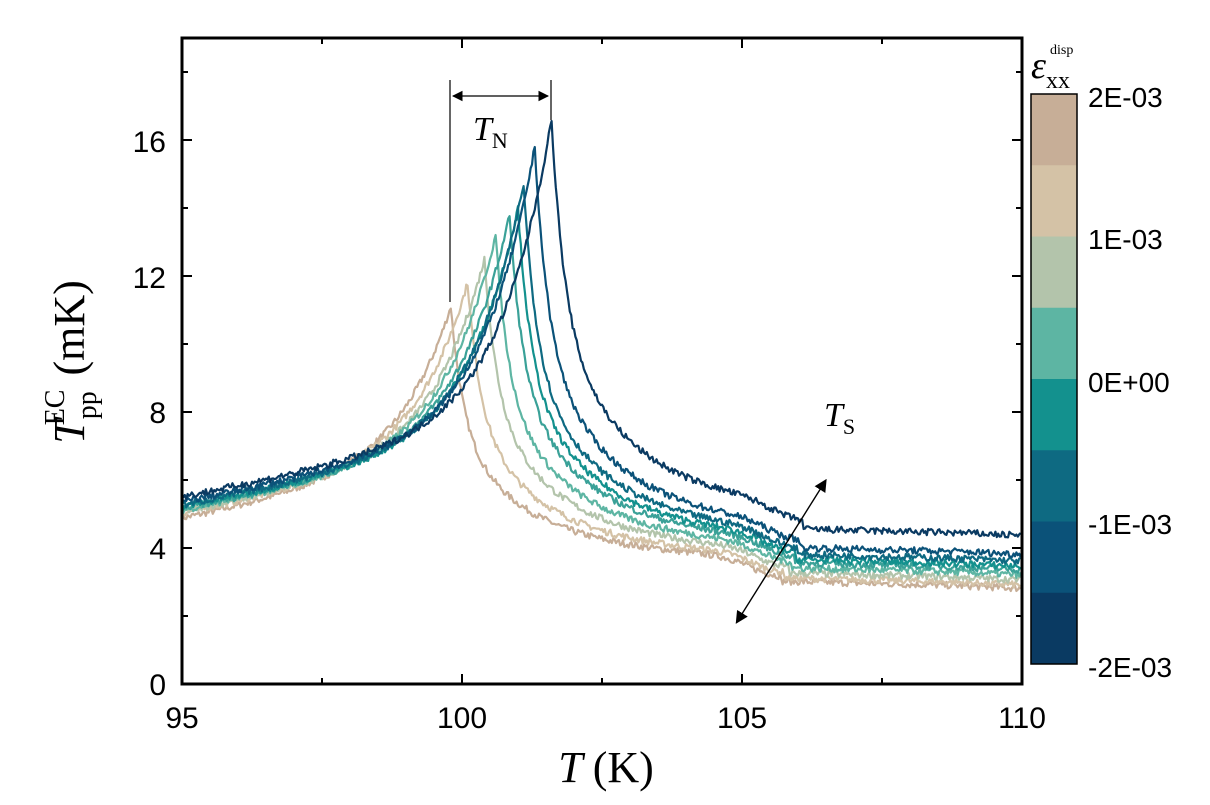 The image size is (1210, 805). I want to click on y-axis-label: TppEC(mK), so click(71, 362).